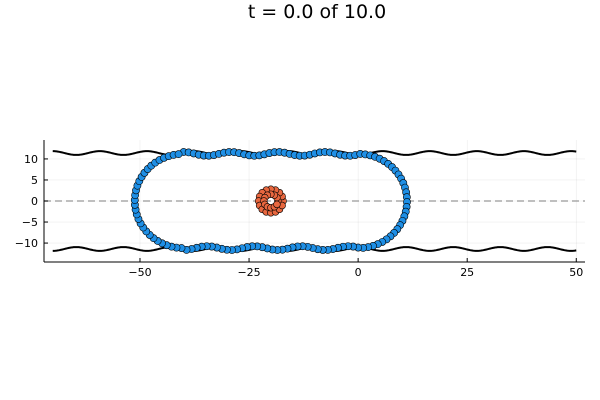  What do you see at coordinates (34, 180) in the screenshot?
I see `y-tick-label: 5` at bounding box center [34, 180].